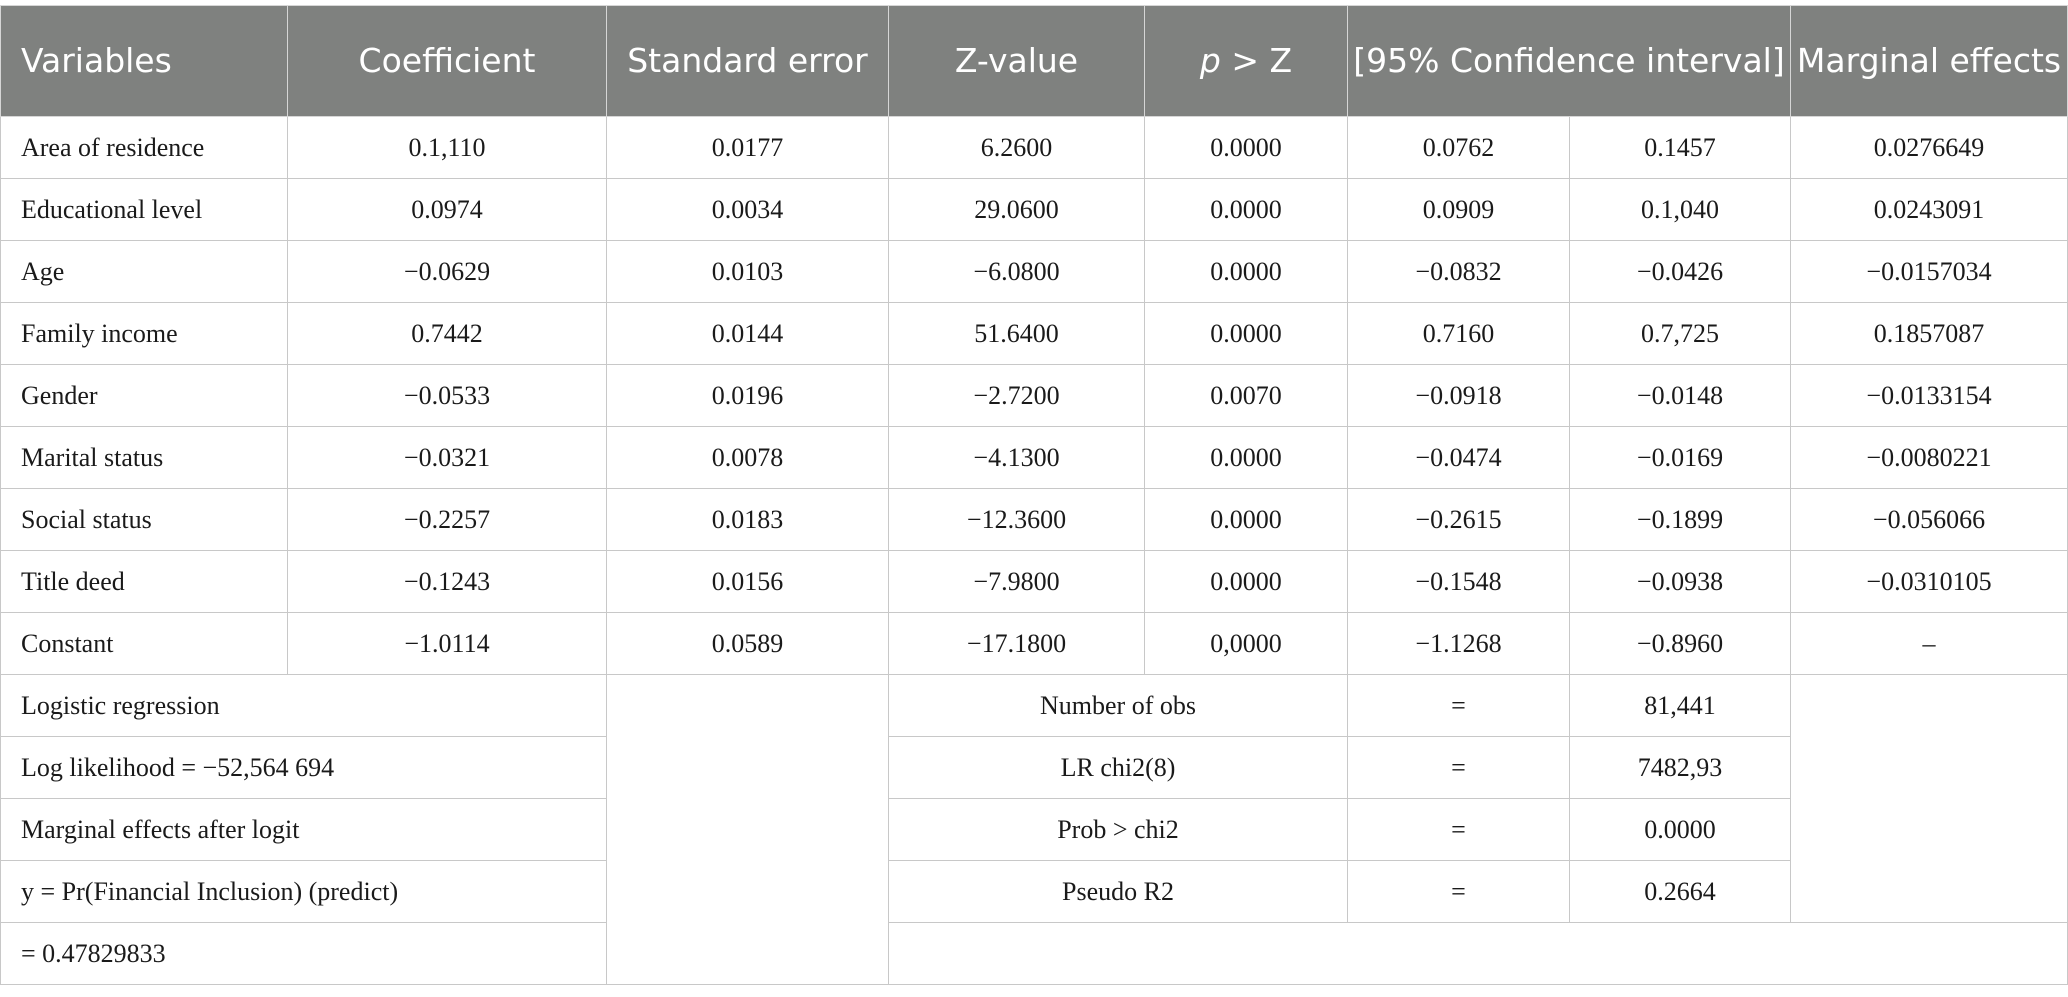  I want to click on summary-spacer-right, so click(1929, 798).